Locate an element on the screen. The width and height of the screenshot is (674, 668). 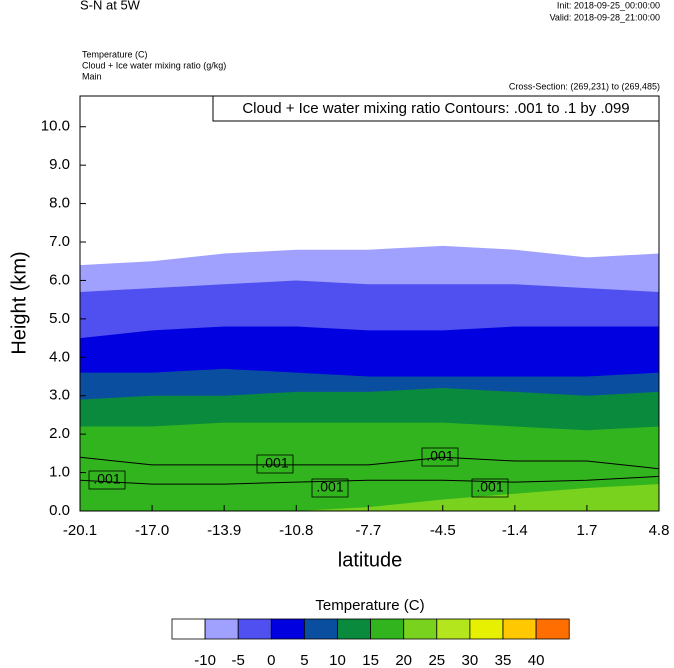
info-box is located at coordinates (436, 108).